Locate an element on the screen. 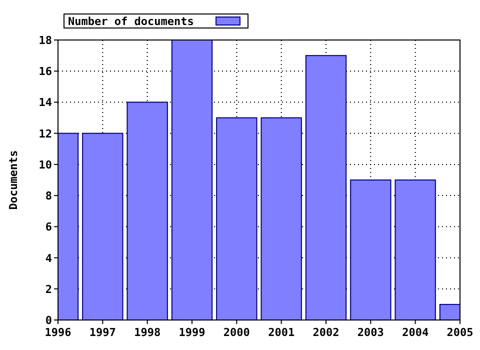 This screenshot has height=350, width=480. x-tick-label: 1998 is located at coordinates (147, 332).